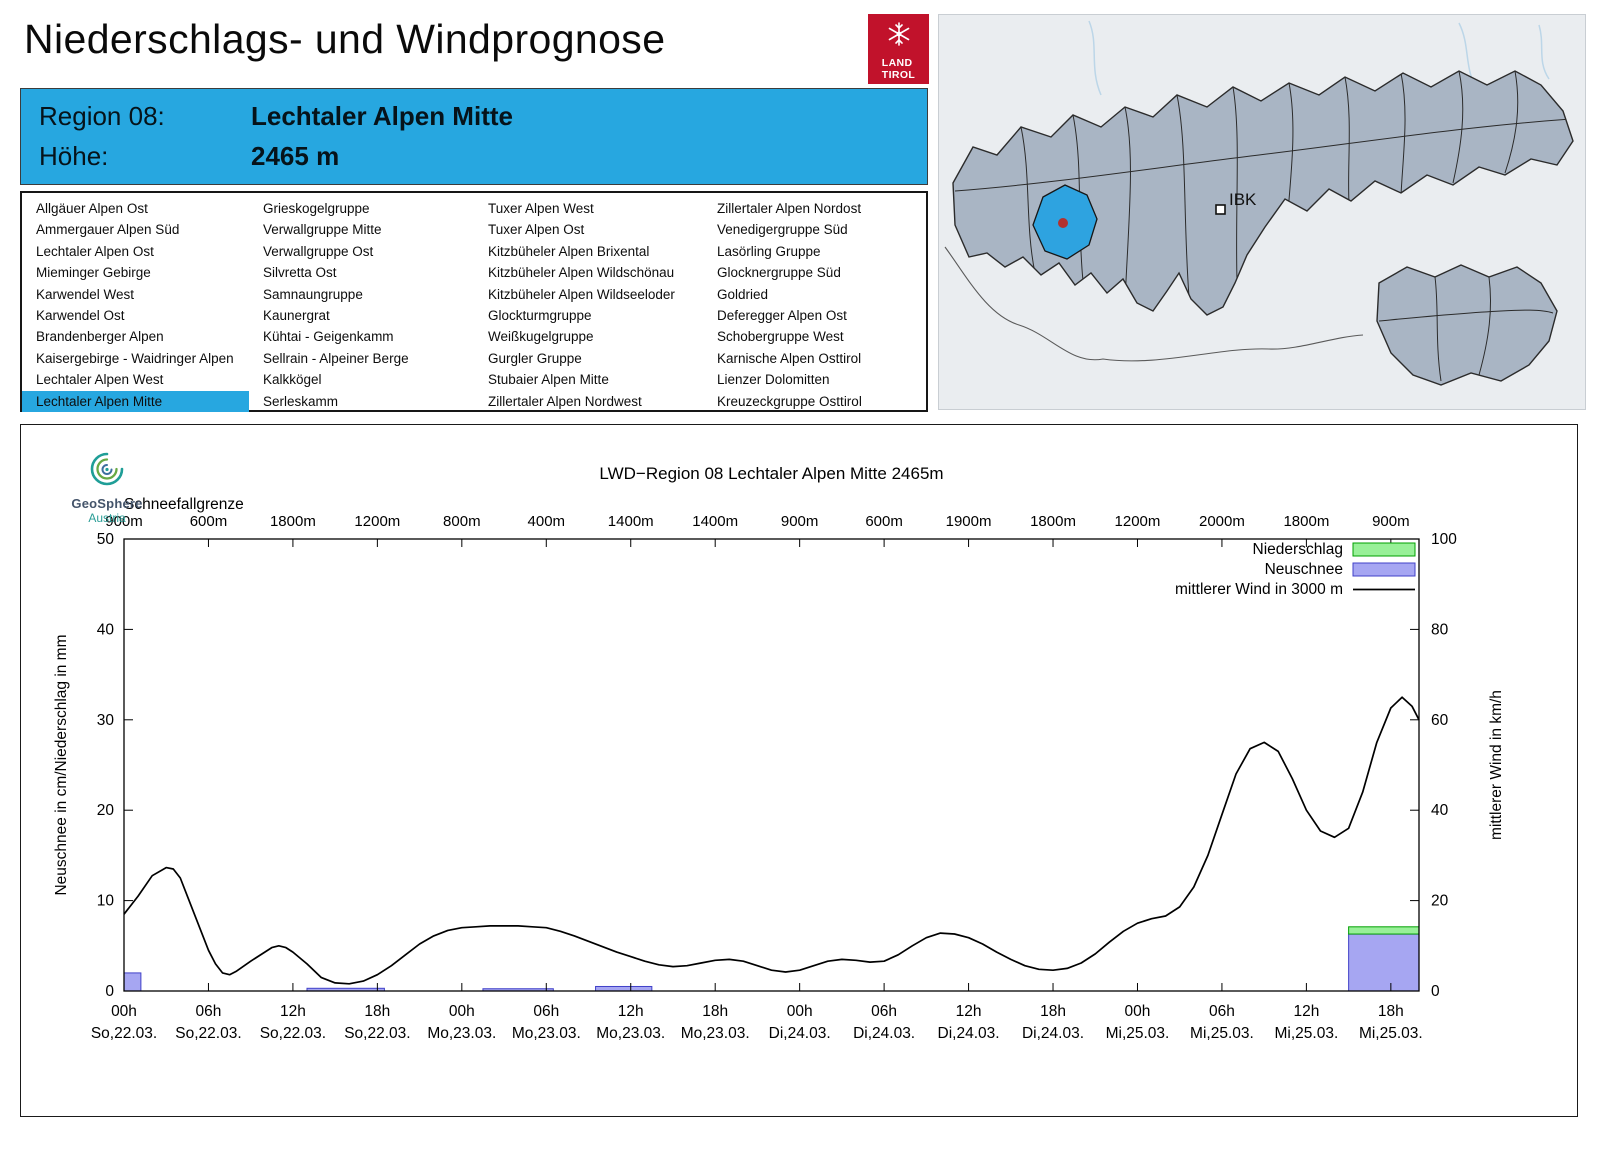  I want to click on y-right-tick: 40, so click(1440, 810).